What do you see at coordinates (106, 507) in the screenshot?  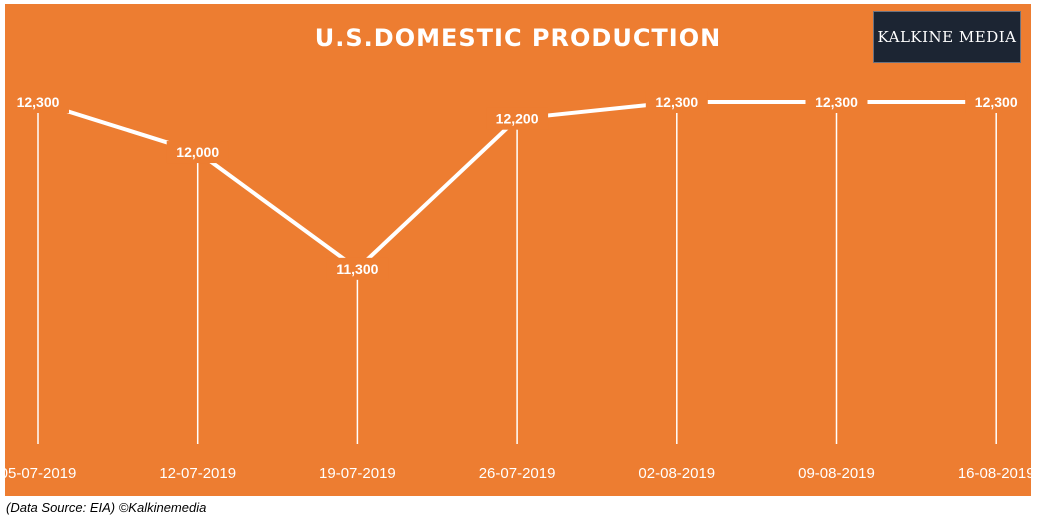 I see `data-source-note: (Data Source: EIA) ©Kalkinemedia` at bounding box center [106, 507].